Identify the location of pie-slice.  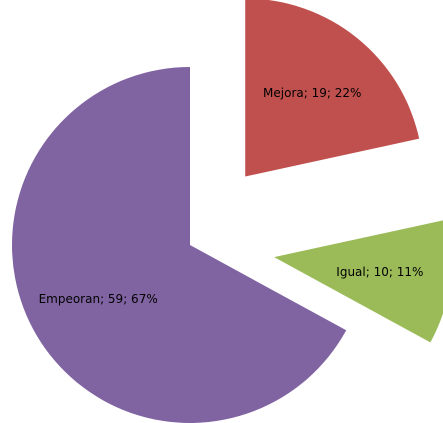
(358, 281).